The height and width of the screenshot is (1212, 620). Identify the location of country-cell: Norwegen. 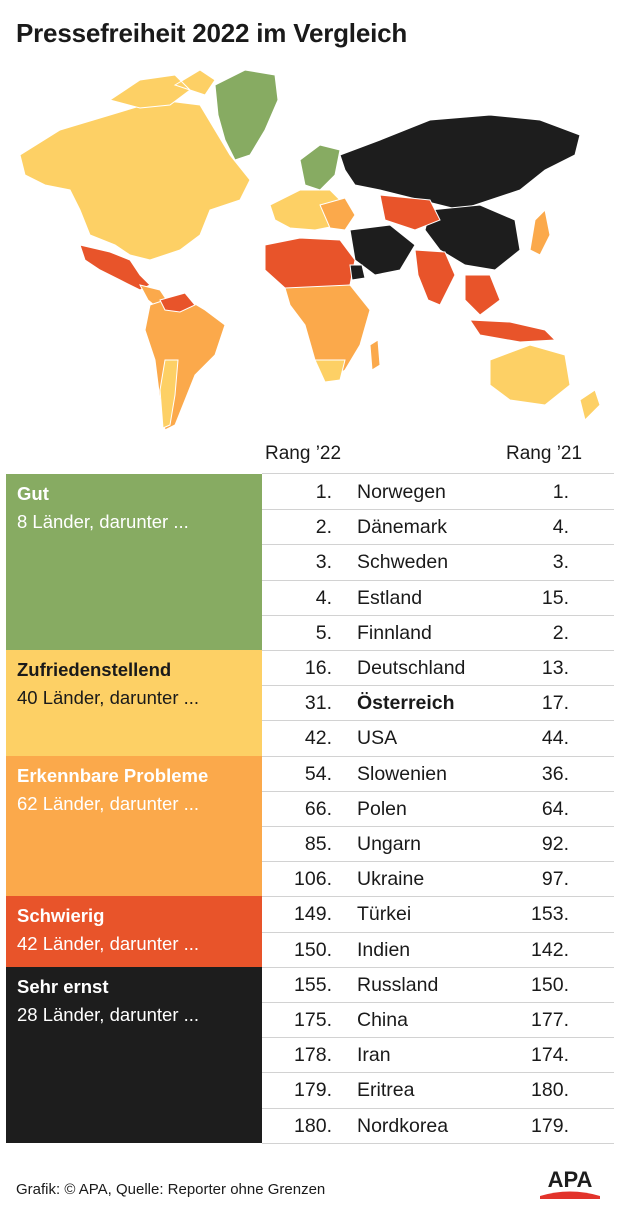
(401, 492).